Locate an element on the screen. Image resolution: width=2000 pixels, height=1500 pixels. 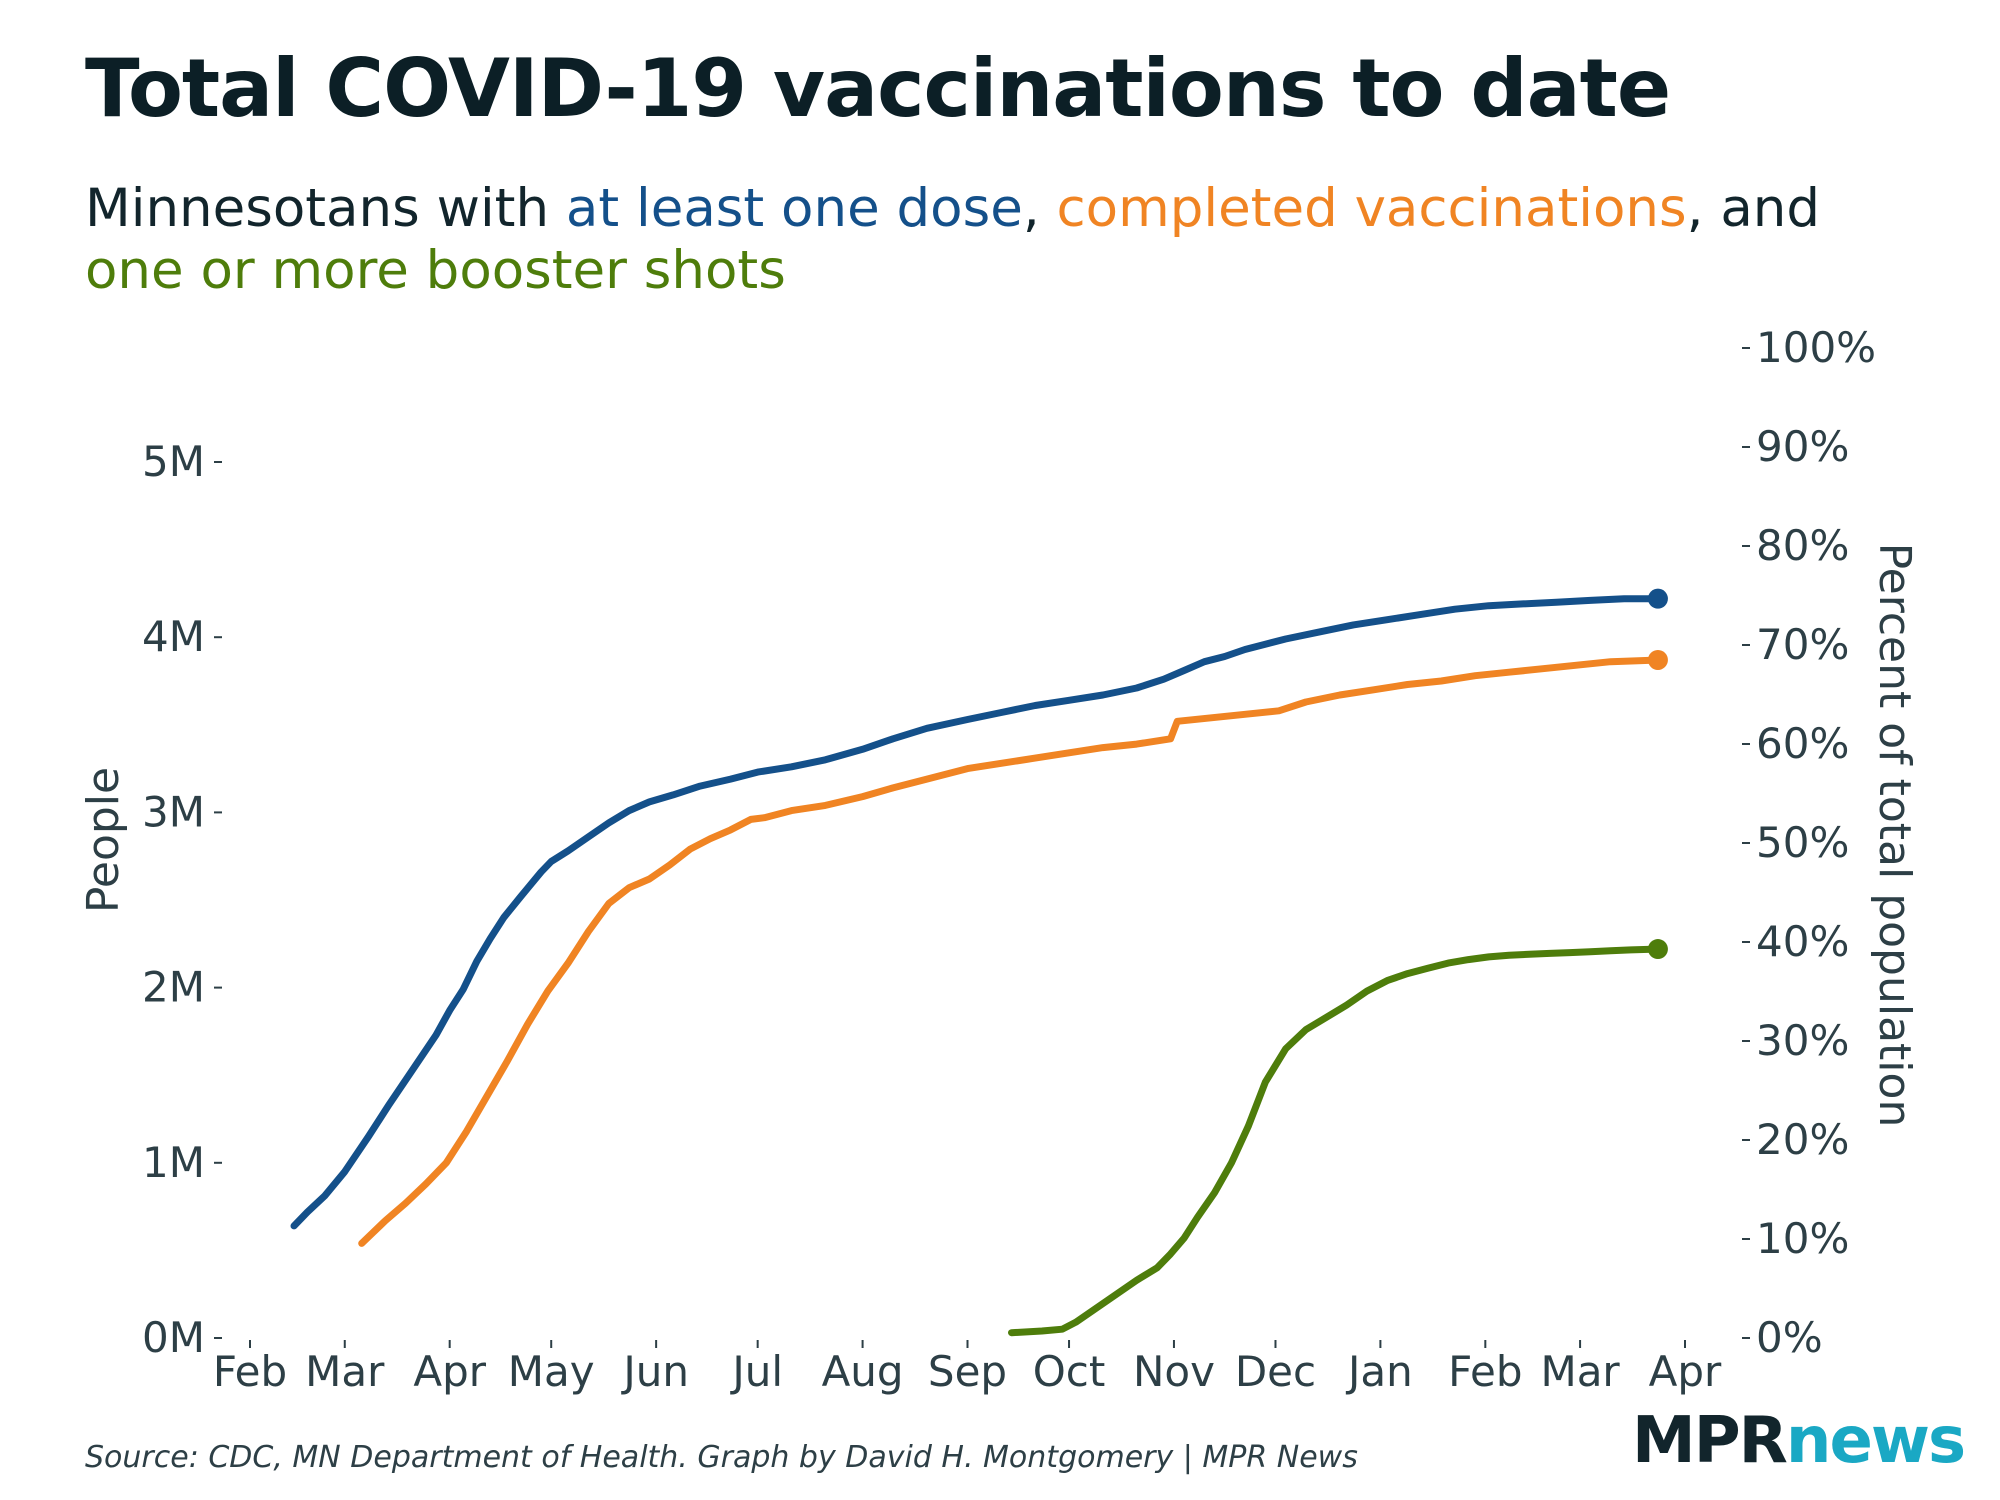
x-tick-label: May is located at coordinates (551, 1371).